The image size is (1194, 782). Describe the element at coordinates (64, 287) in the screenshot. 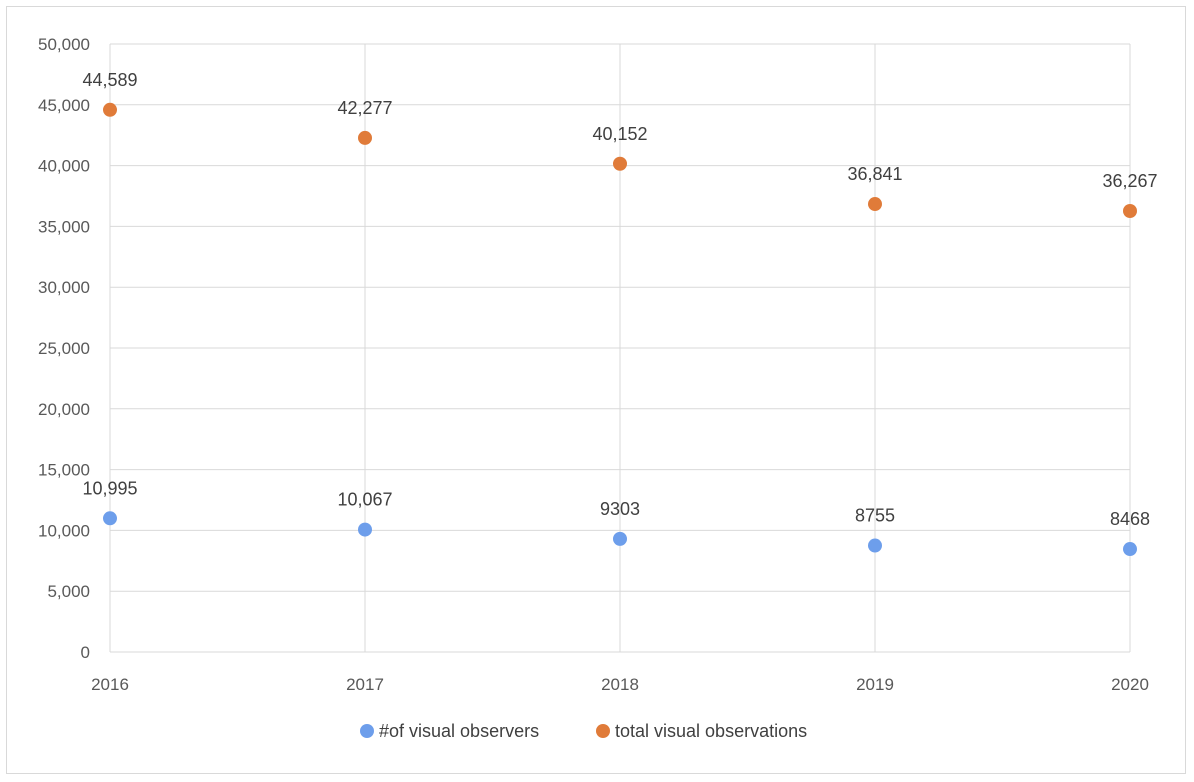

I see `y-tick-label: 30,000` at that location.